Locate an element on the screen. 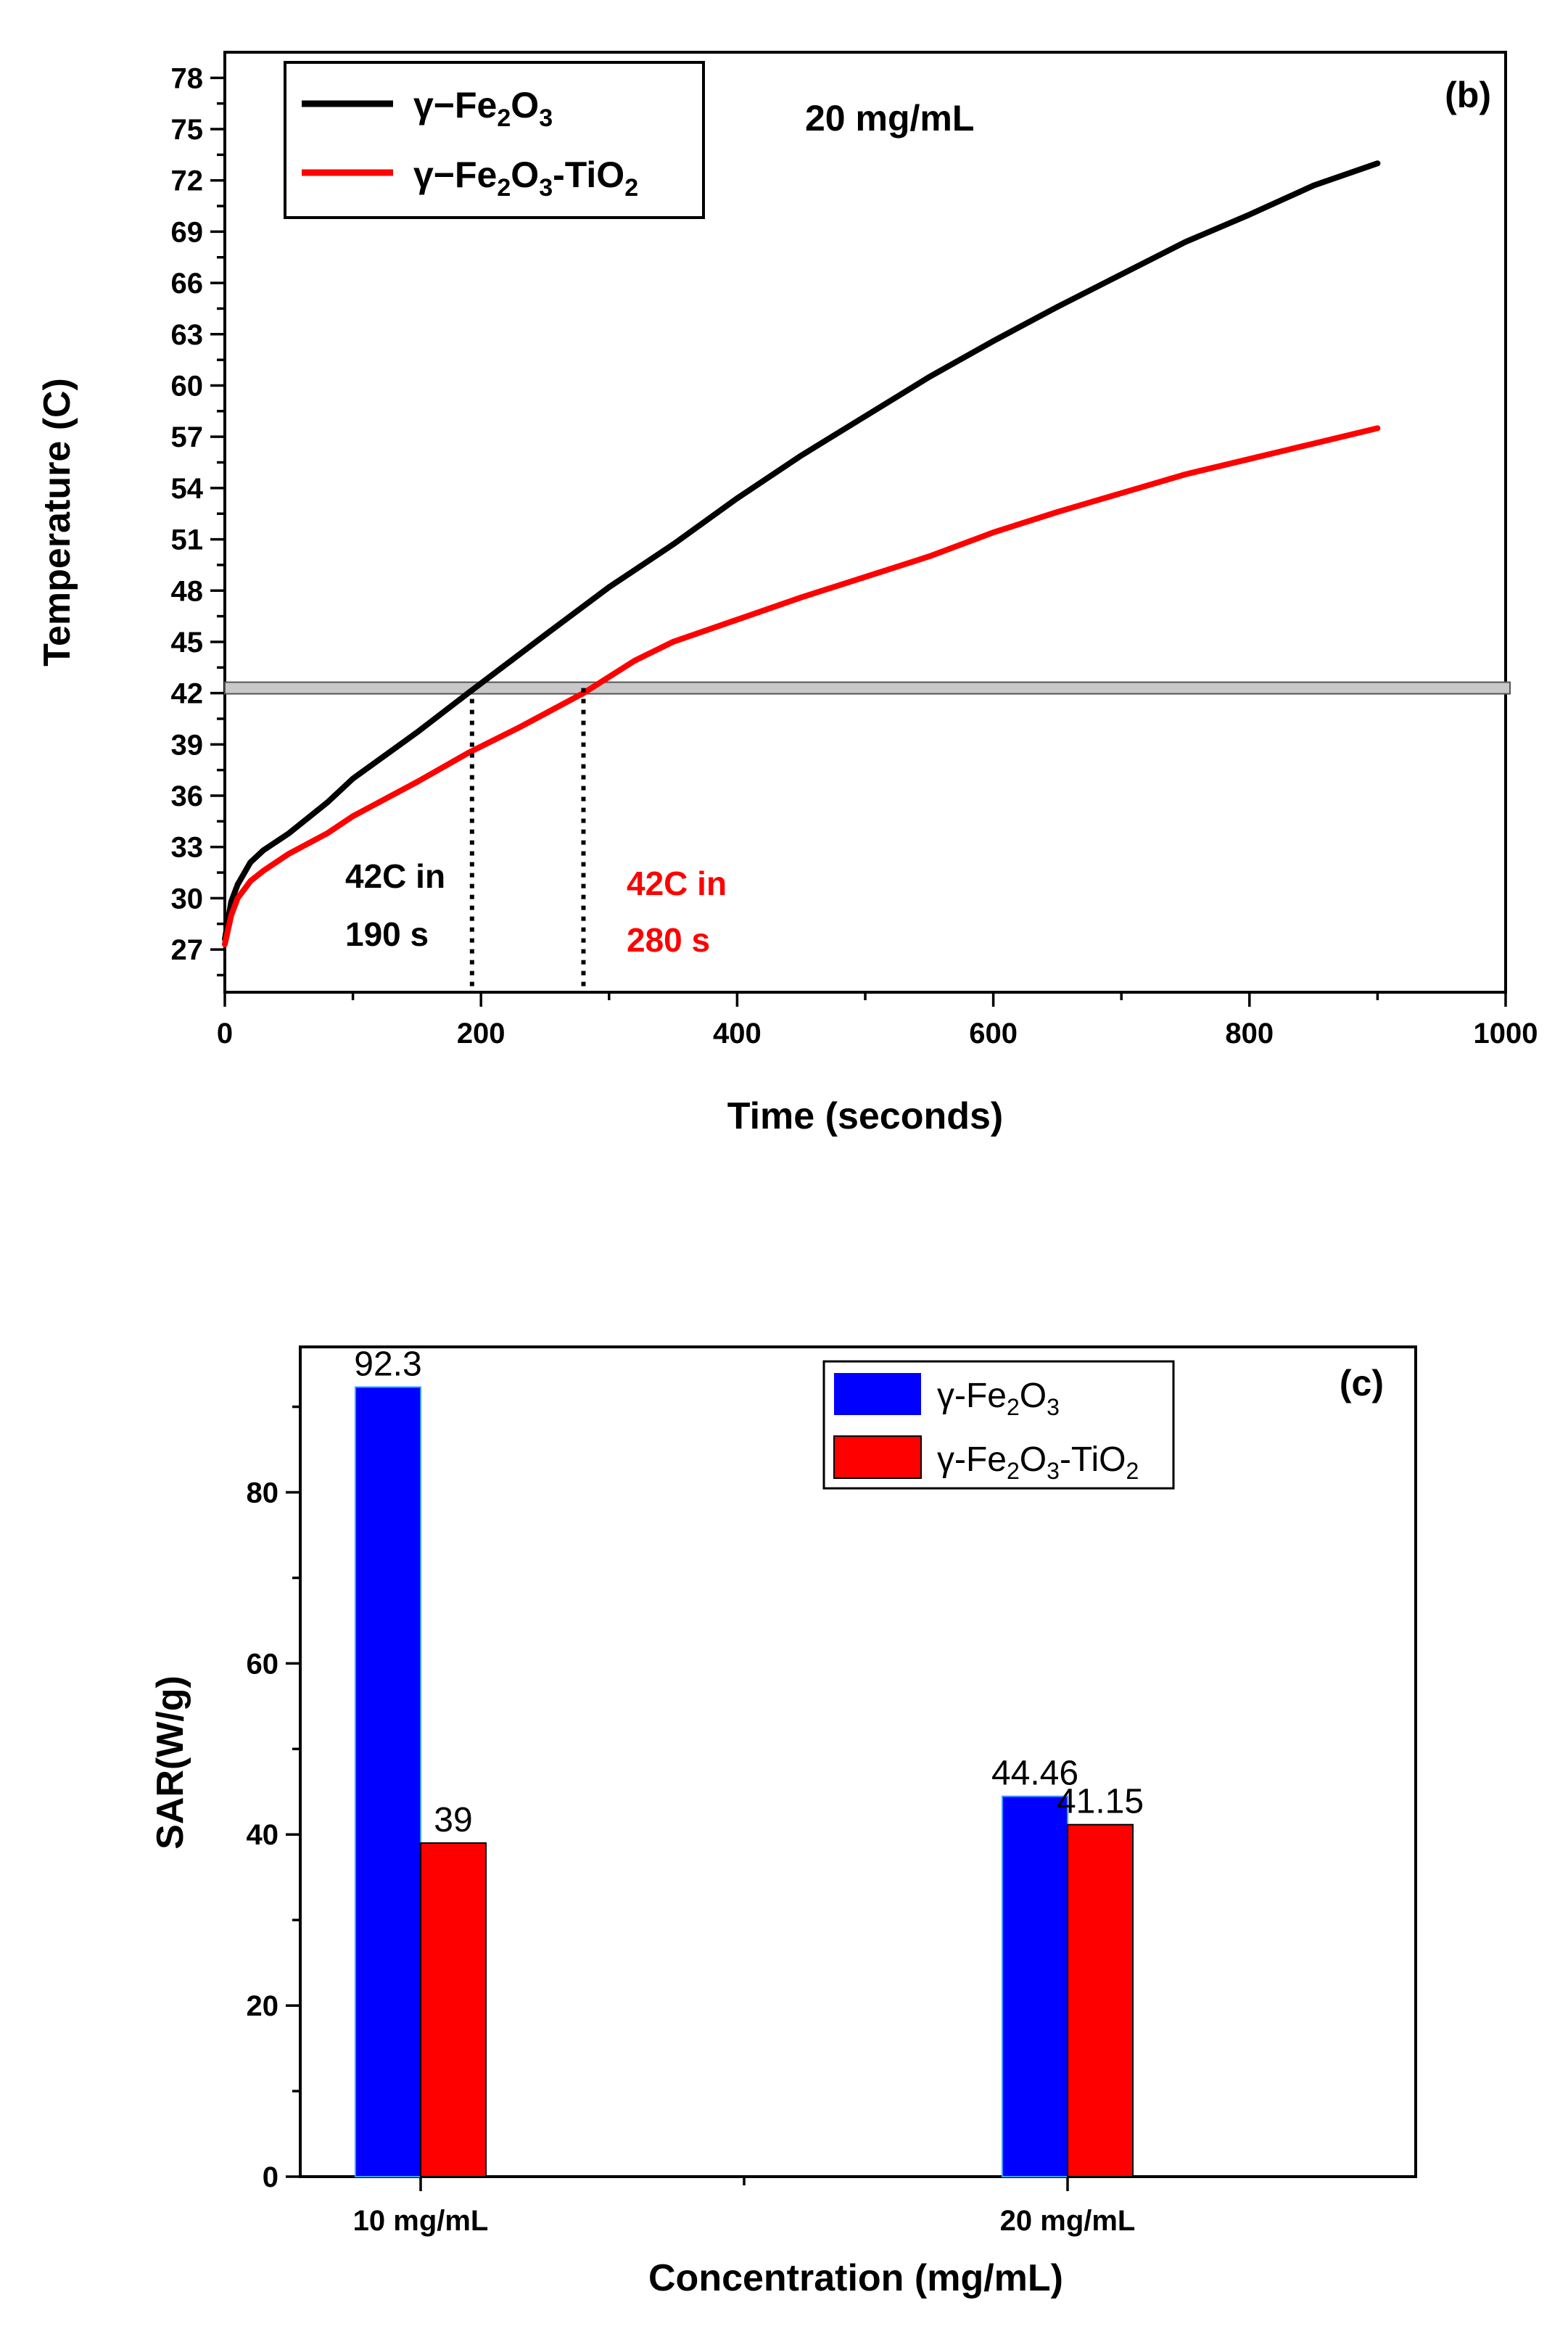  bar-value-label: 44.46 is located at coordinates (1034, 1774).